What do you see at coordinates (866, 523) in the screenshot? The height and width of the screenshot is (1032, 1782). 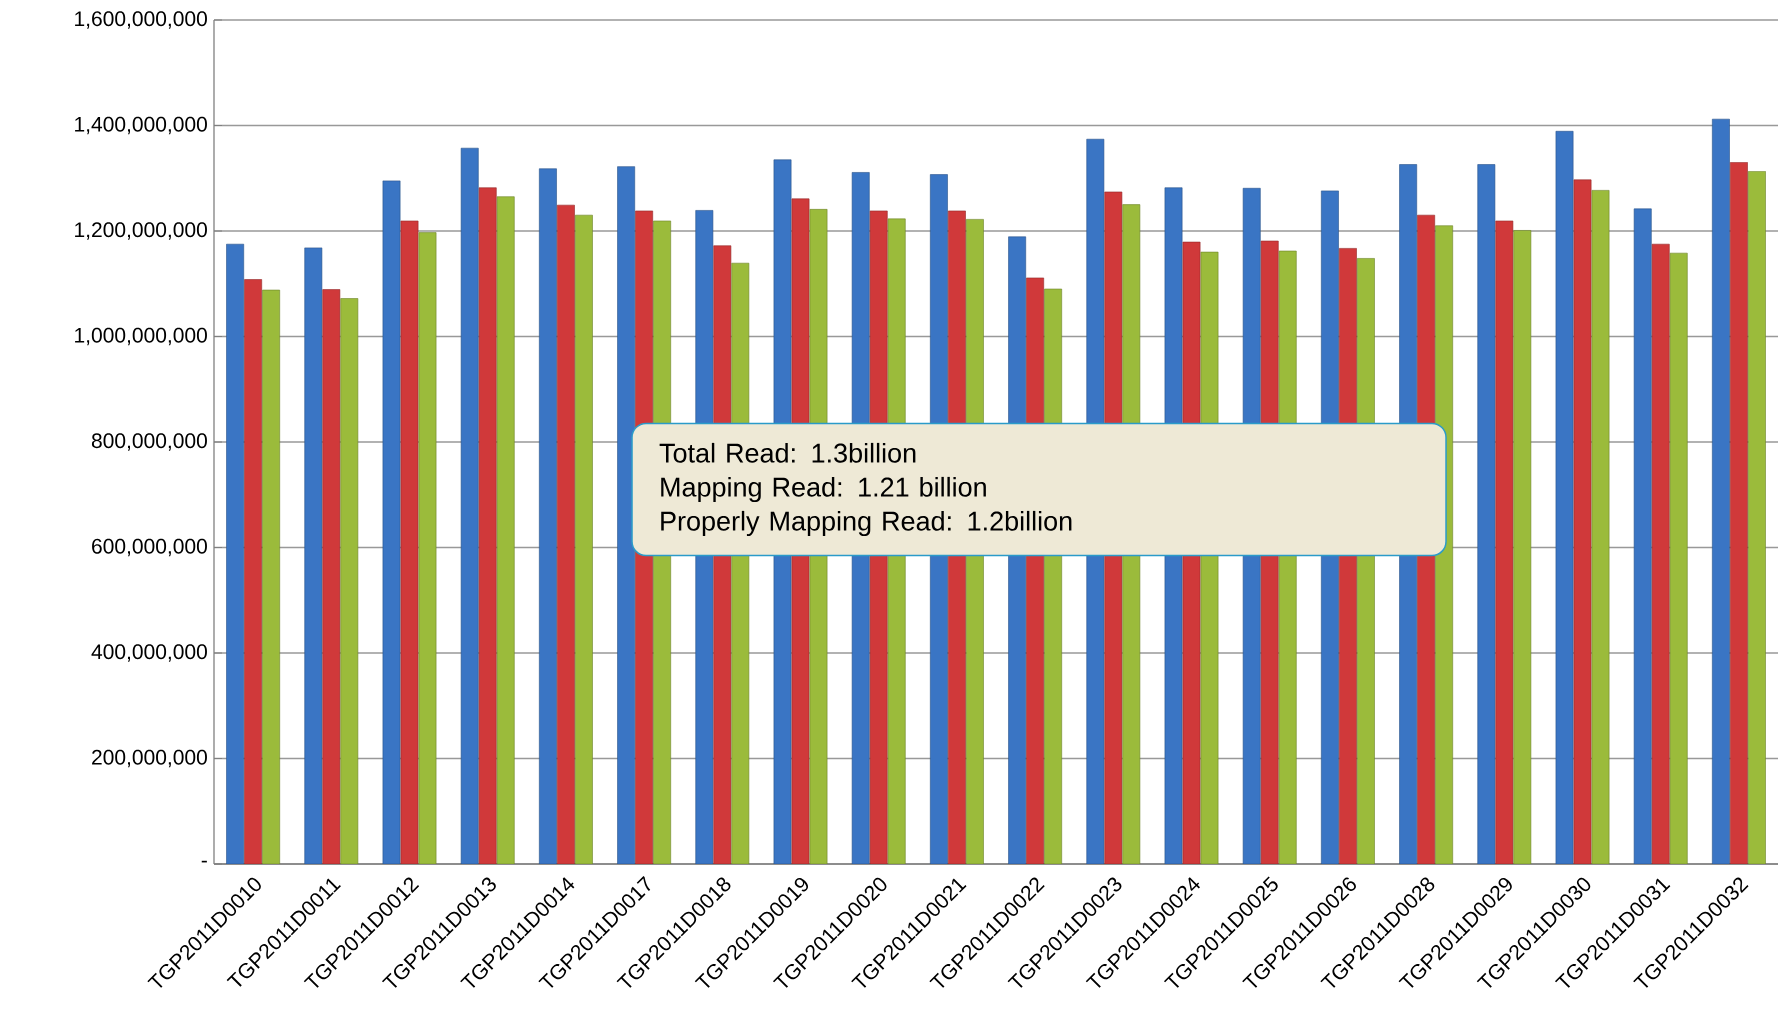 I see `annotation: Properly Mapping Read: 1.2billion` at bounding box center [866, 523].